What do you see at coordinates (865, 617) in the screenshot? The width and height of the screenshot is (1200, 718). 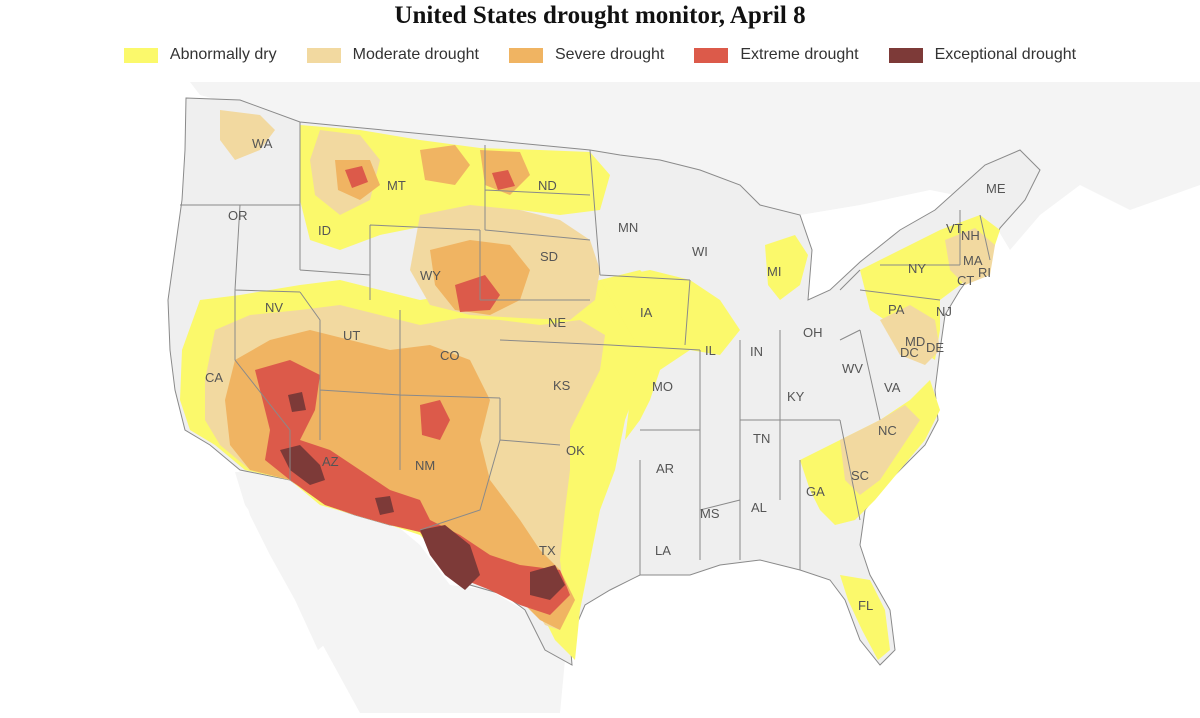 I see `abnormally-dry-florida` at bounding box center [865, 617].